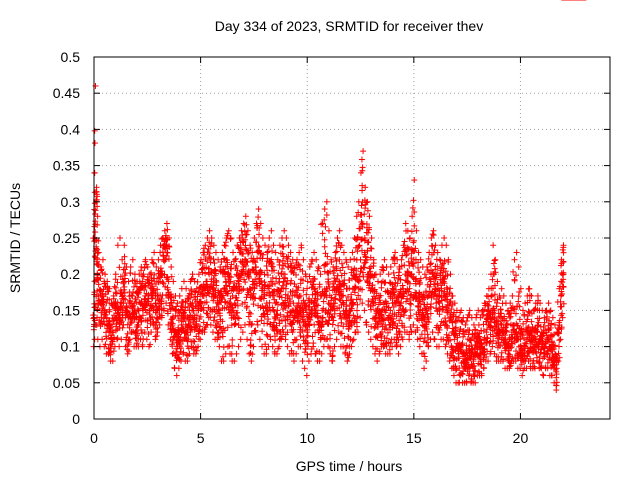  What do you see at coordinates (94, 438) in the screenshot?
I see `x-tick-label: 0` at bounding box center [94, 438].